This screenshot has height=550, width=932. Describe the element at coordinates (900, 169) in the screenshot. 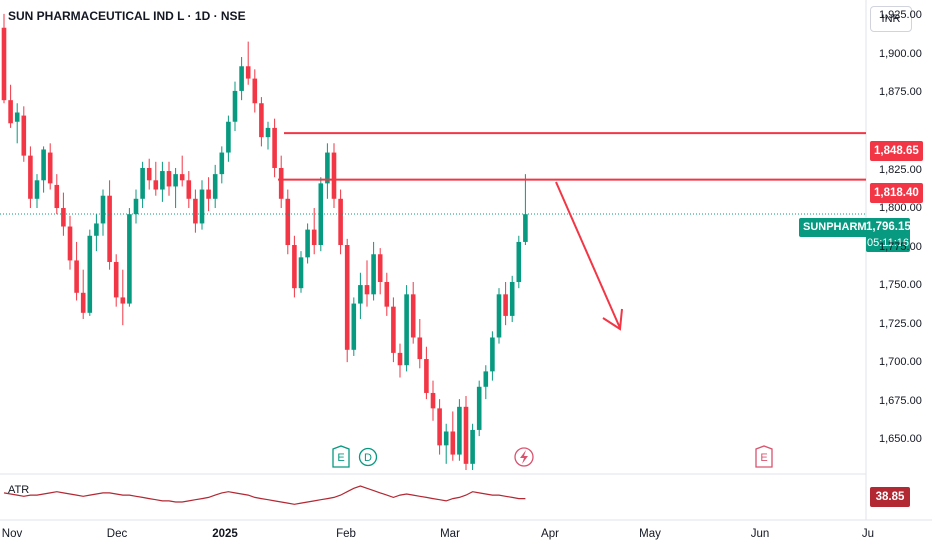

I see `y-tick-label: 1,825.00` at that location.